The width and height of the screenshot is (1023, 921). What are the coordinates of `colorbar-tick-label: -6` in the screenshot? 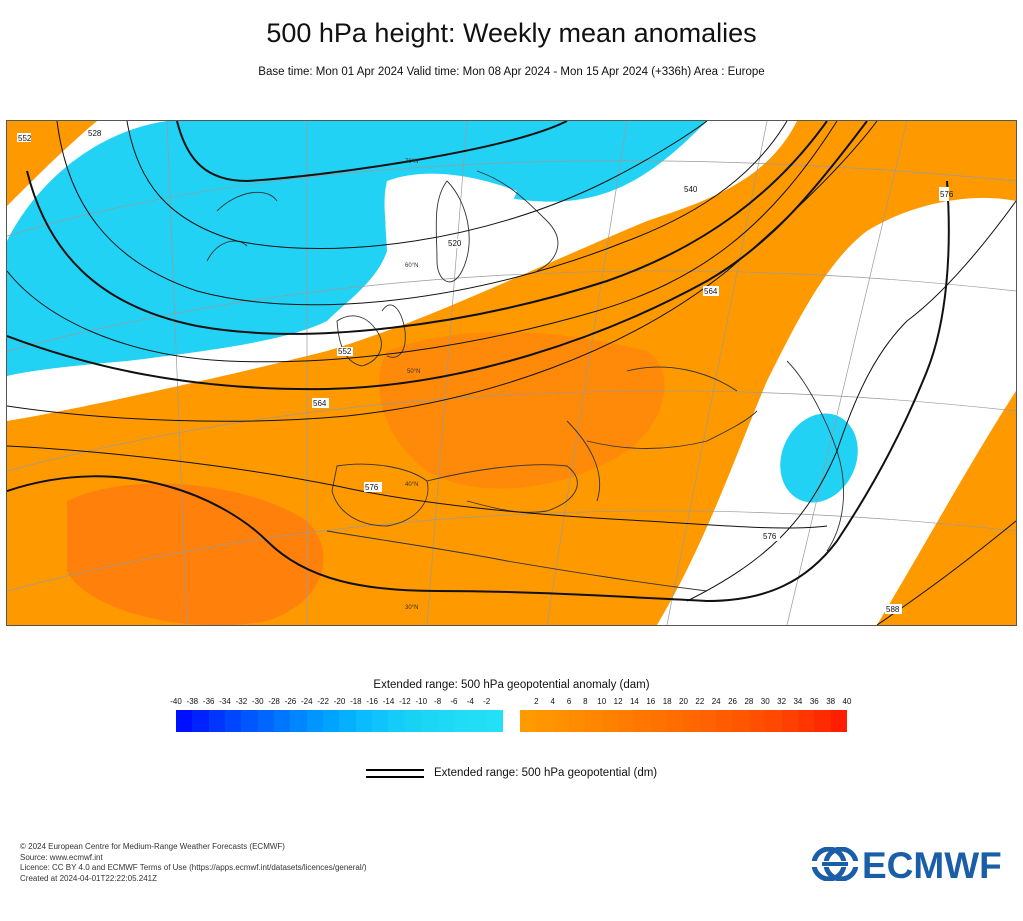 It's located at (454, 701).